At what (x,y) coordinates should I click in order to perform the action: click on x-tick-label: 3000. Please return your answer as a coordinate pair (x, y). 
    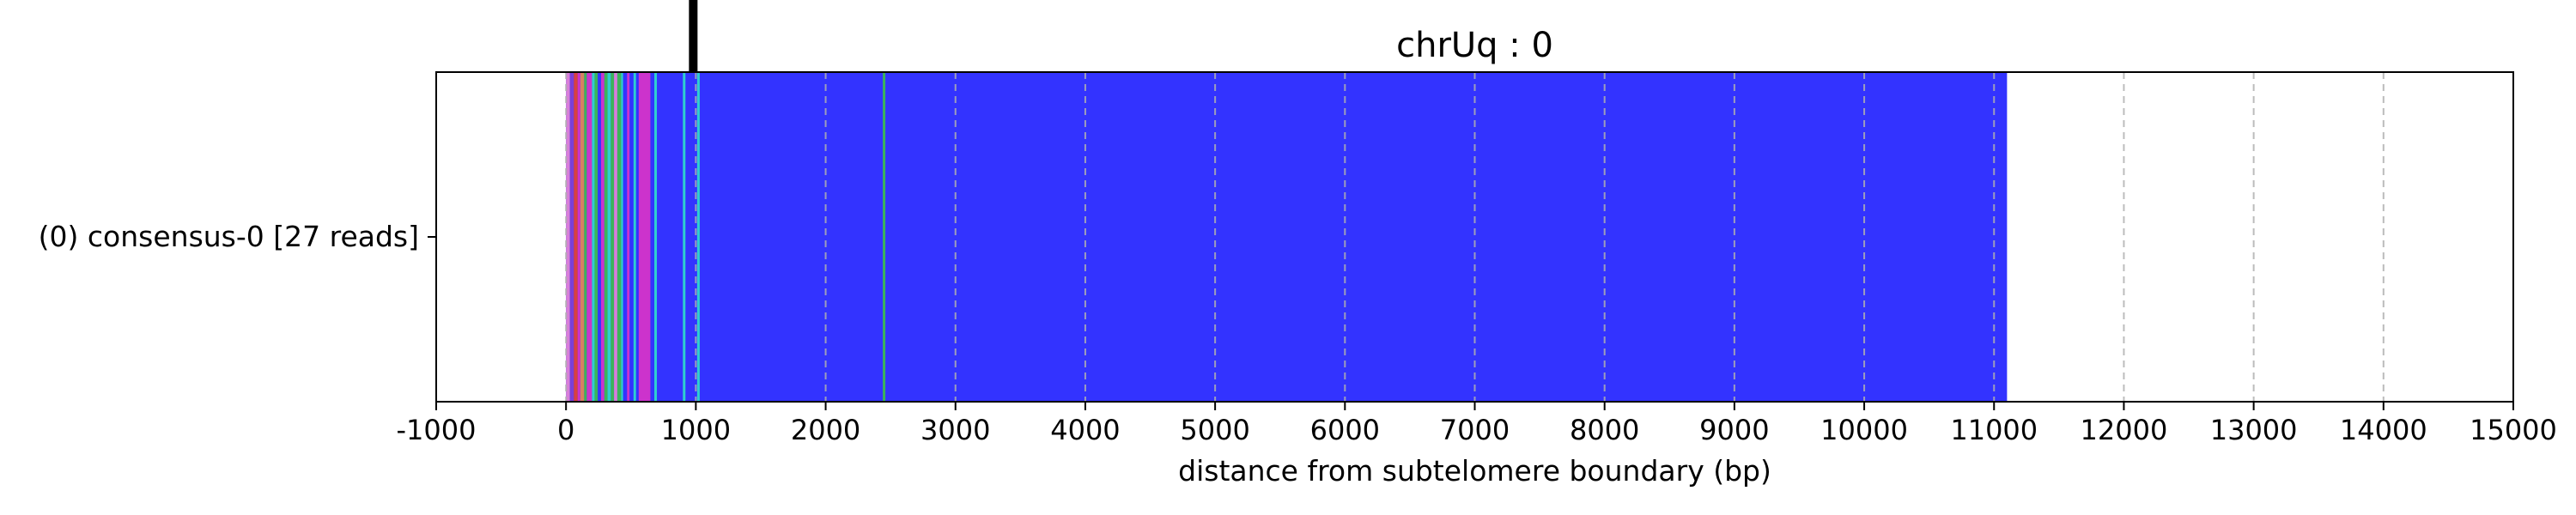
    Looking at the image, I should click on (955, 430).